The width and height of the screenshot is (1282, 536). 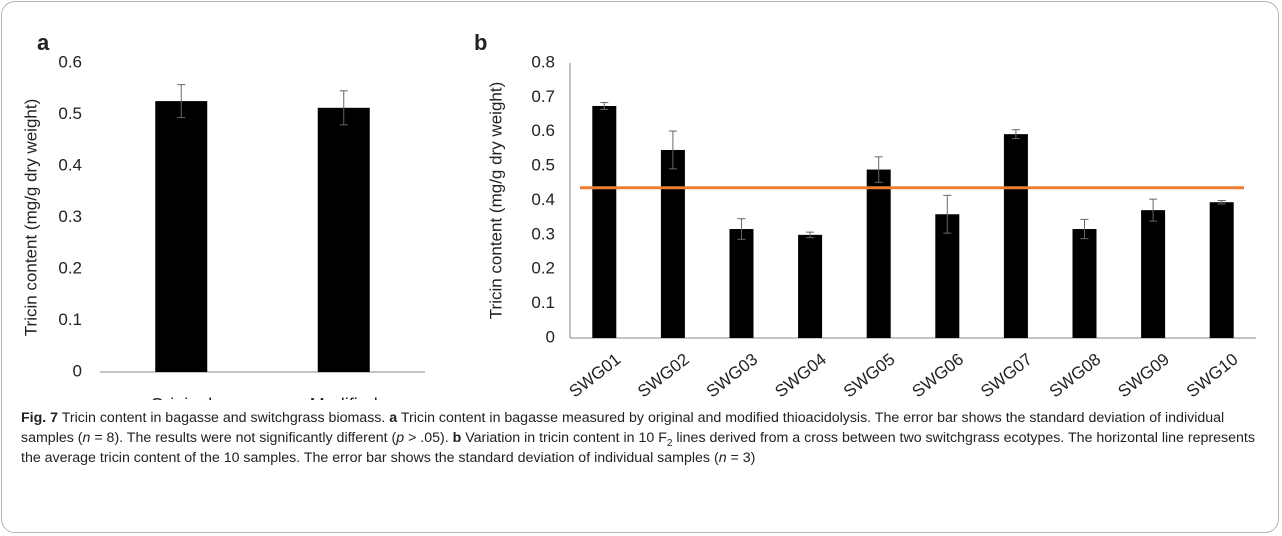 What do you see at coordinates (741, 458) in the screenshot?
I see `caption-segment: = 3)` at bounding box center [741, 458].